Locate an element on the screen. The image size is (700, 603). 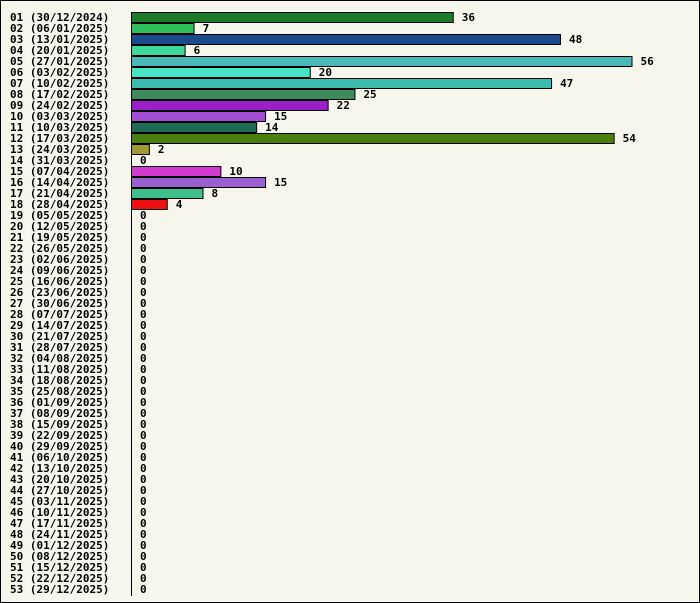
category-label: 21 (19/05/2025) is located at coordinates (59, 237).